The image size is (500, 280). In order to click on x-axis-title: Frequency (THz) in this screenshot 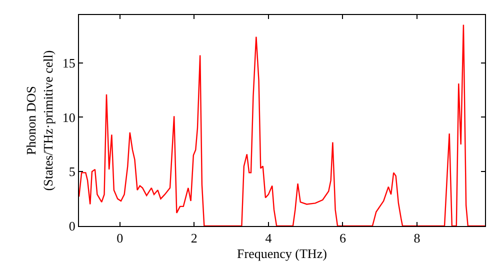, I will do `click(282, 254)`.